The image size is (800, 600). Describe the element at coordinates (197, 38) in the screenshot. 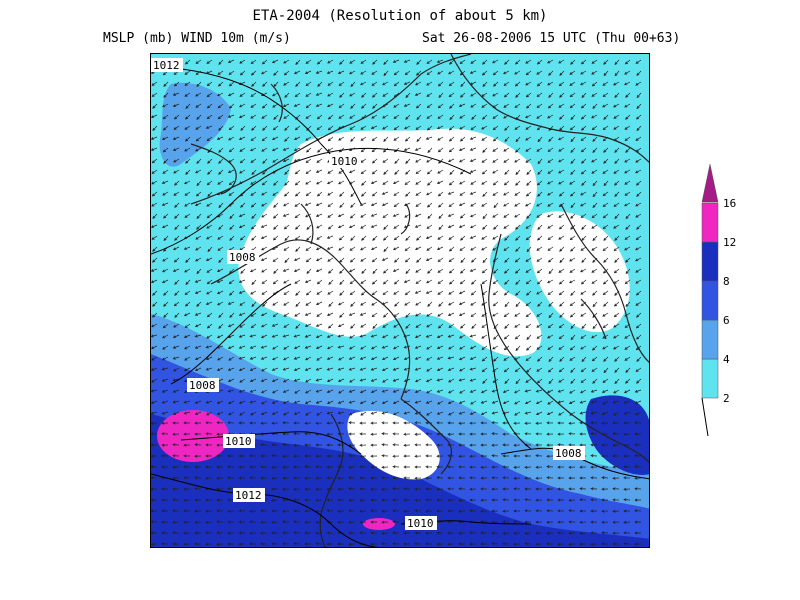

I see `field-description: MSLP (mb) WIND 10m (m/s)` at that location.